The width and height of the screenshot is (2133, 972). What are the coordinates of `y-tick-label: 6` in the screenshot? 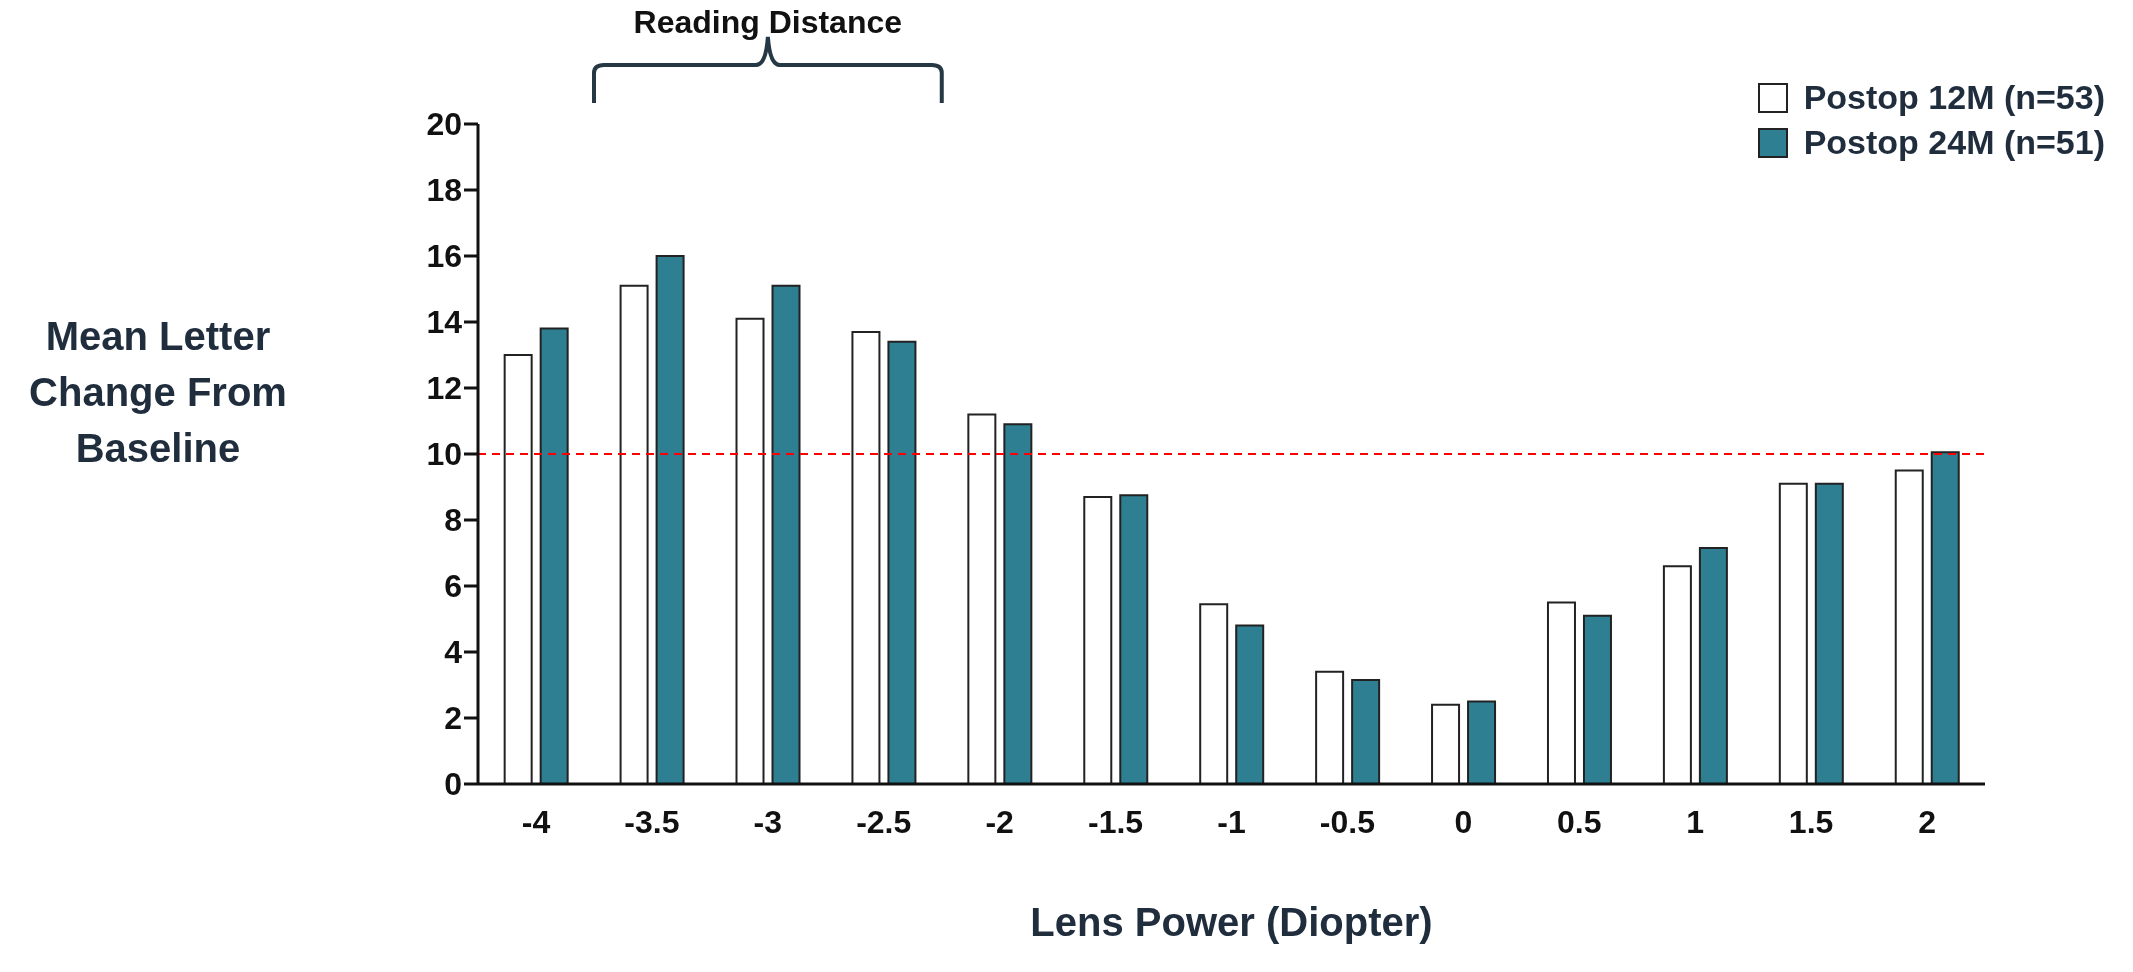 It's located at (453, 586).